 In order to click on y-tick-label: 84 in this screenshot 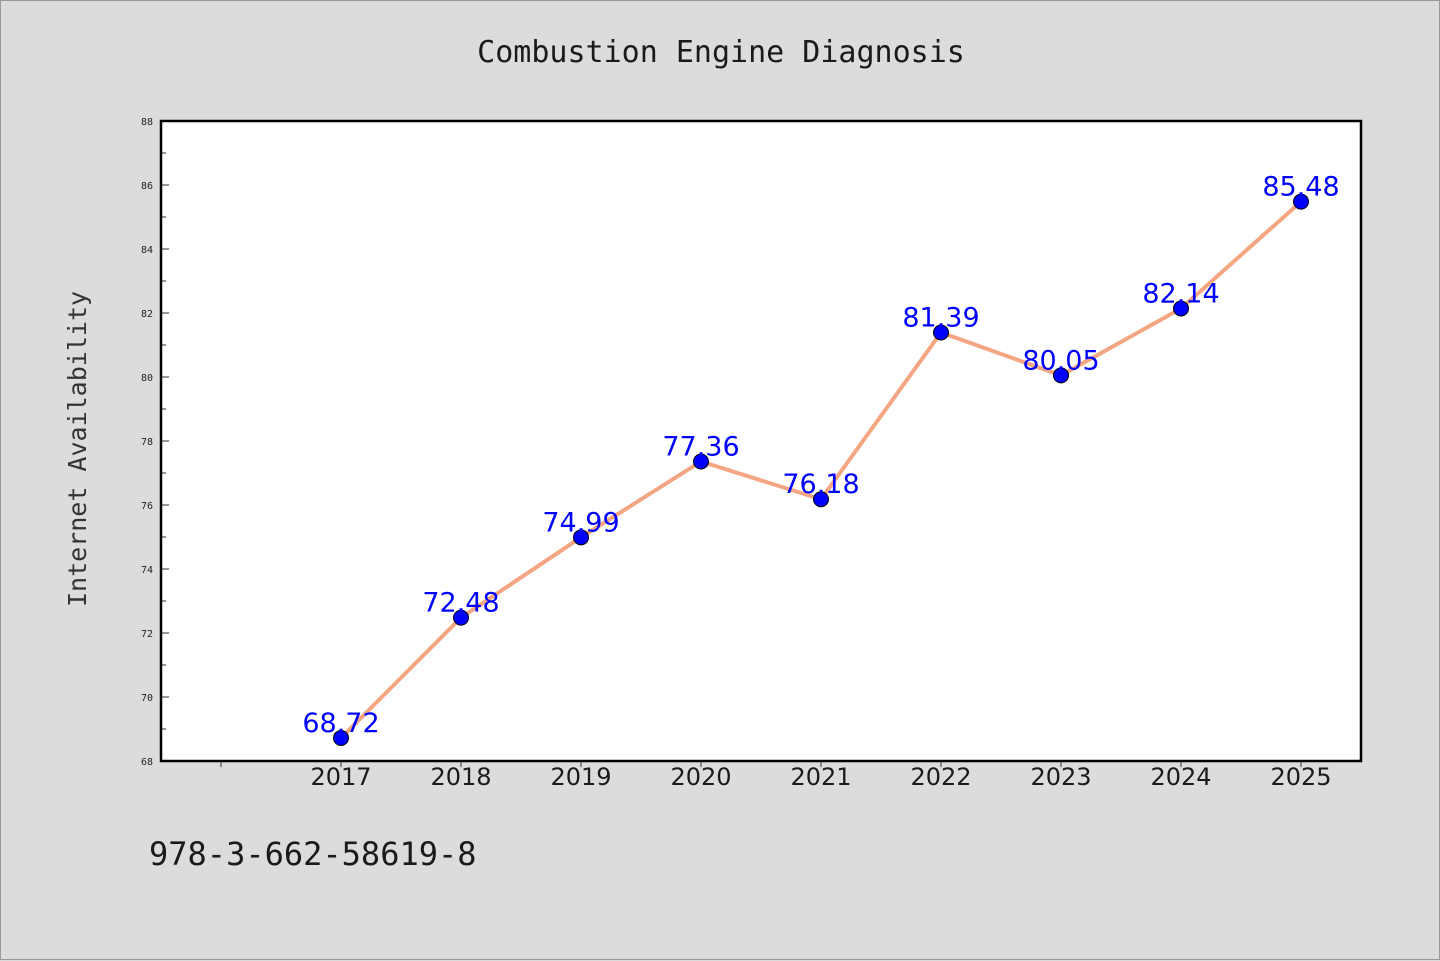, I will do `click(147, 250)`.